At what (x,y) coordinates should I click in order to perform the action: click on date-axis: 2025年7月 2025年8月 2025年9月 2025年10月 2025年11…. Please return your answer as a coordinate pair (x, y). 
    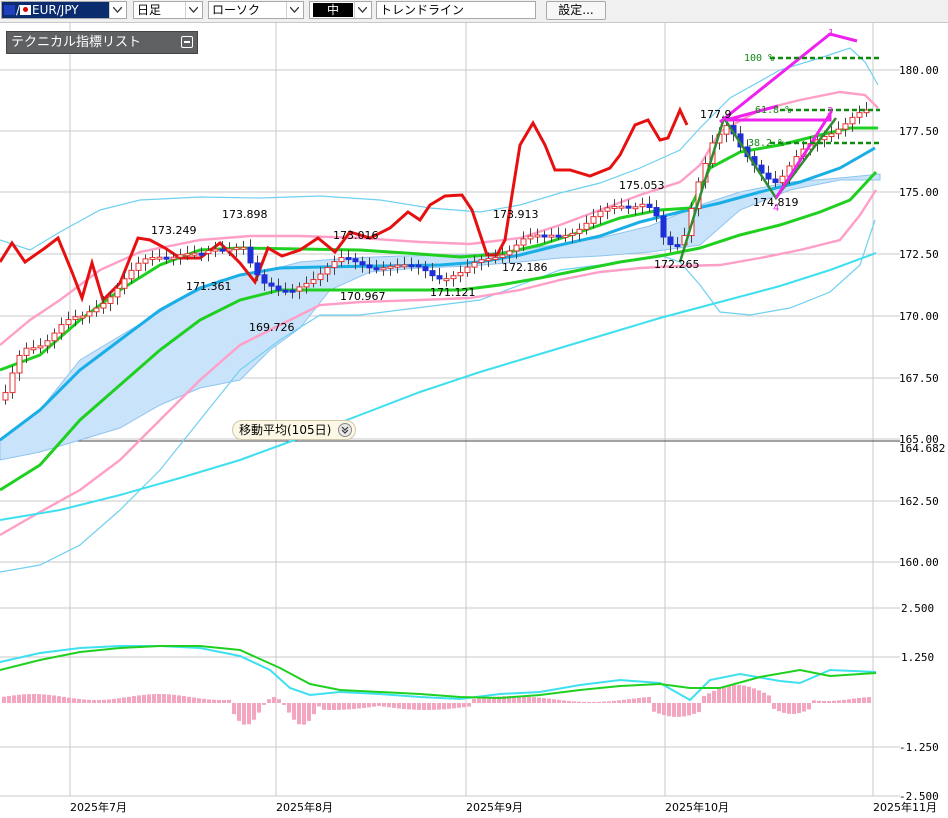
    Looking at the image, I should click on (503, 807).